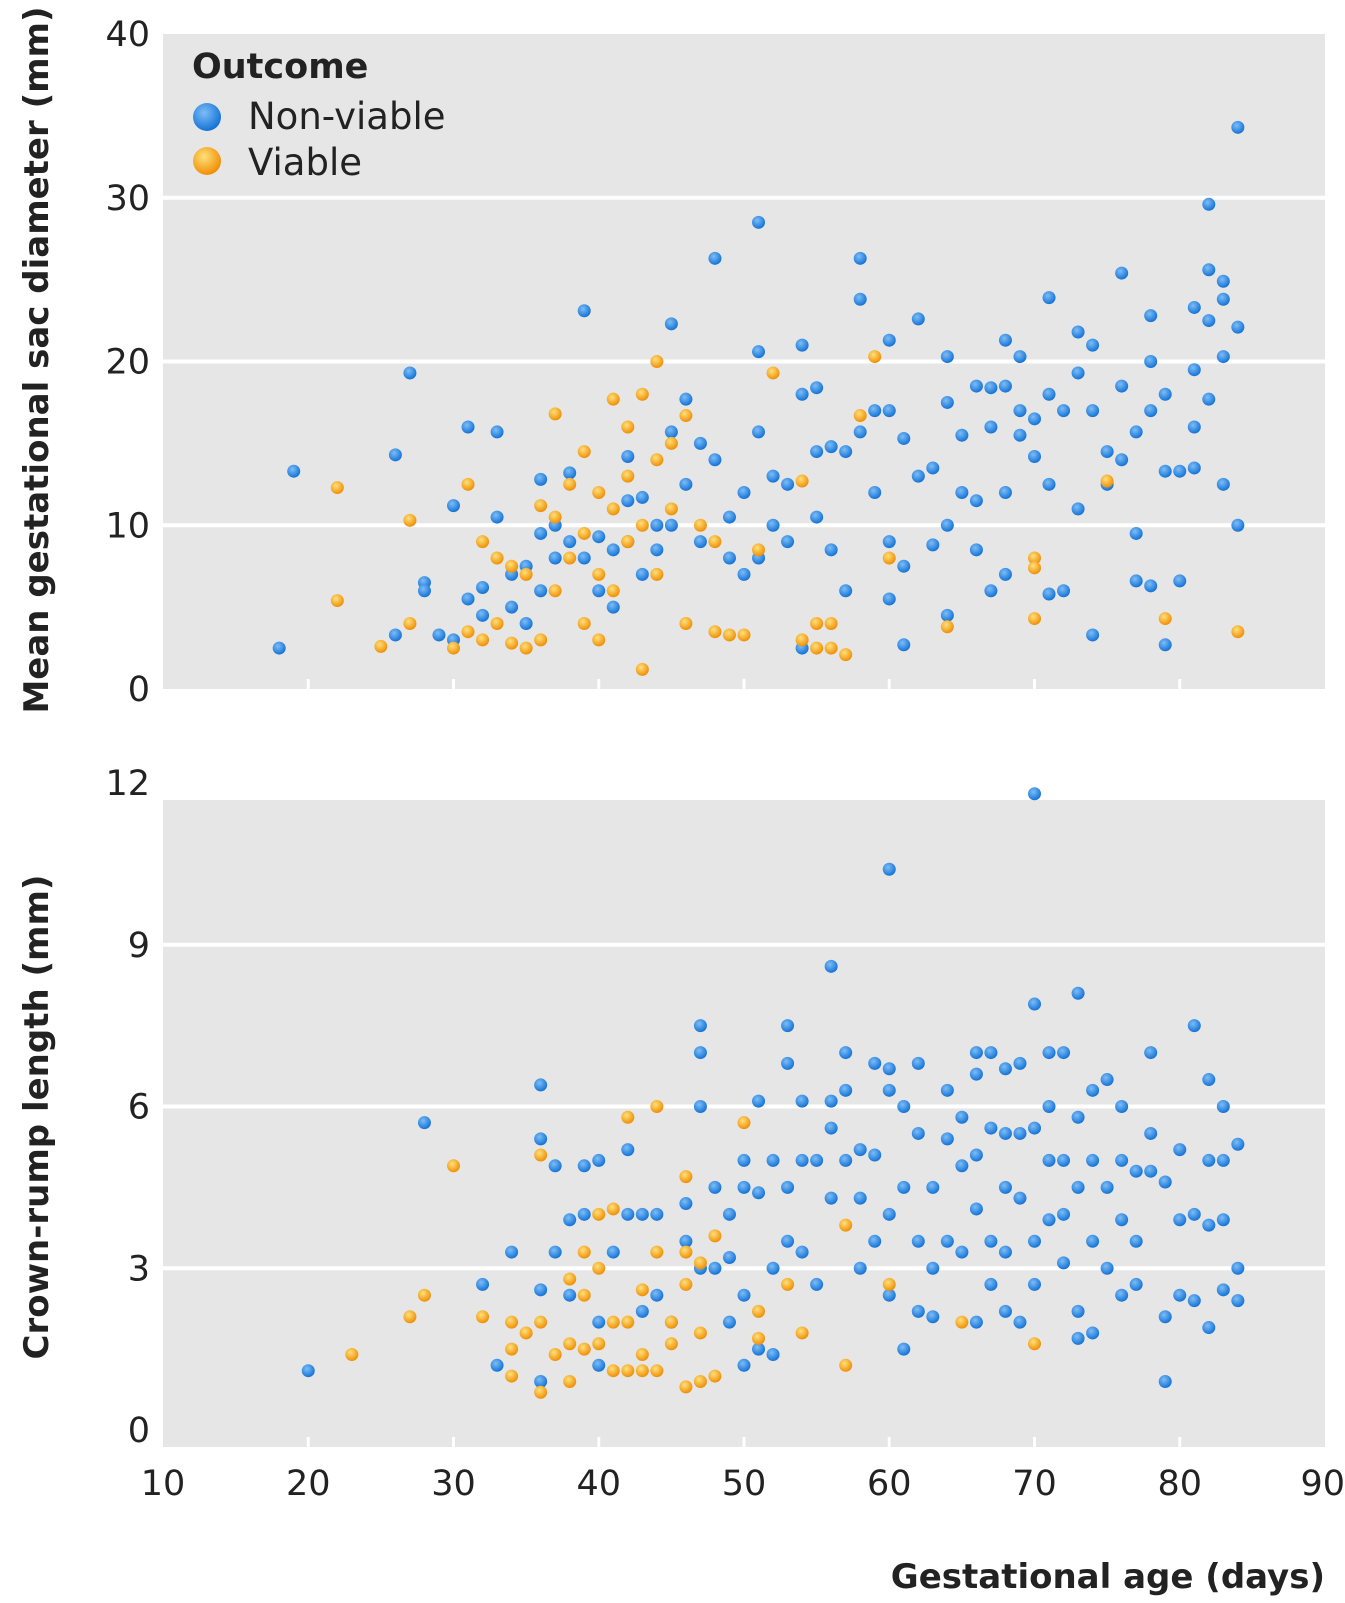 This screenshot has height=1603, width=1345. I want to click on x-tick-10: 10, so click(163, 1484).